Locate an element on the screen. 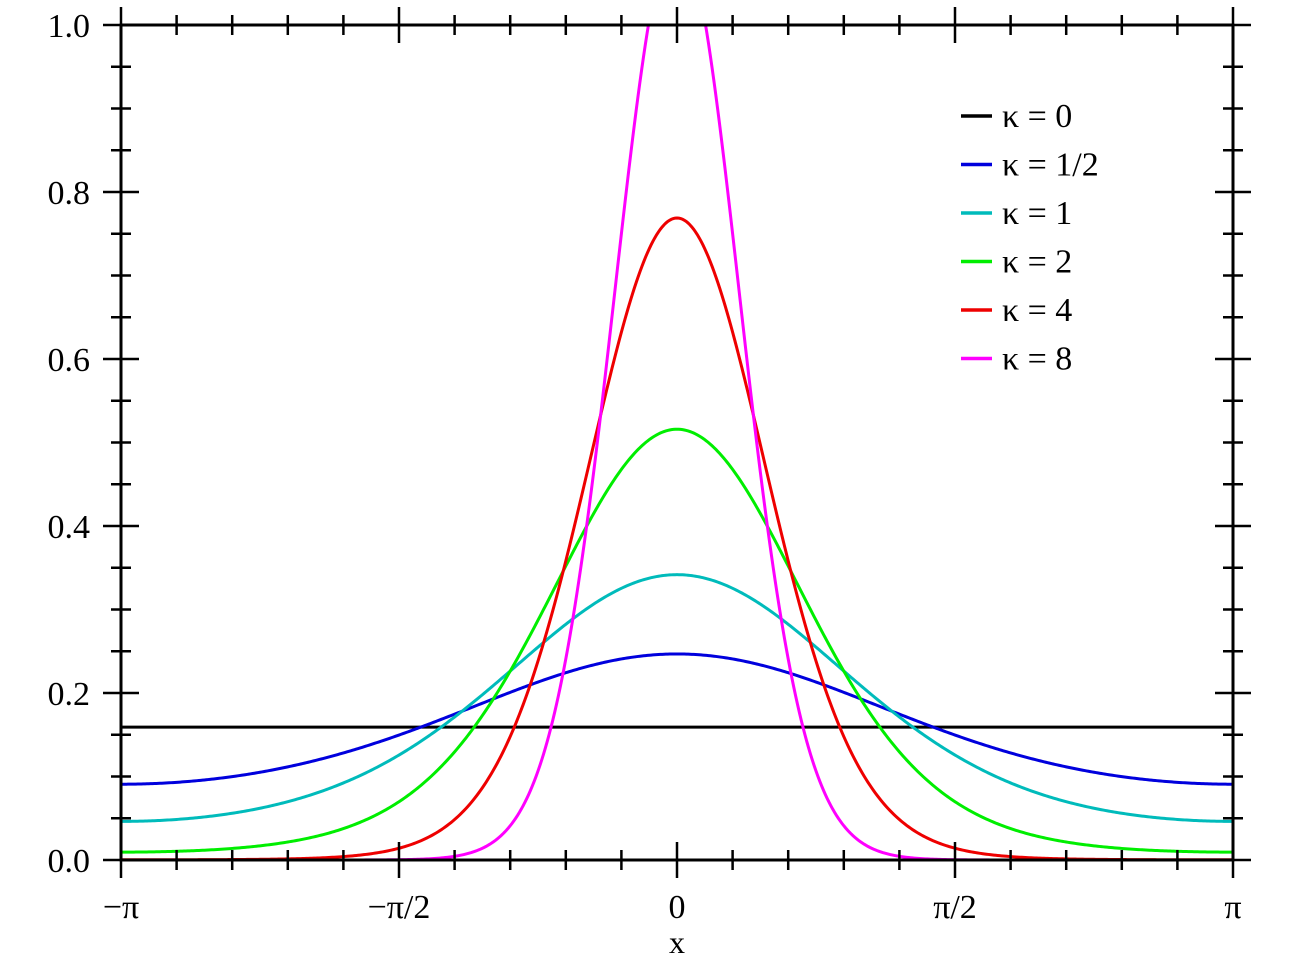 This screenshot has height=975, width=1300. x-tick-label: π/2 is located at coordinates (955, 907).